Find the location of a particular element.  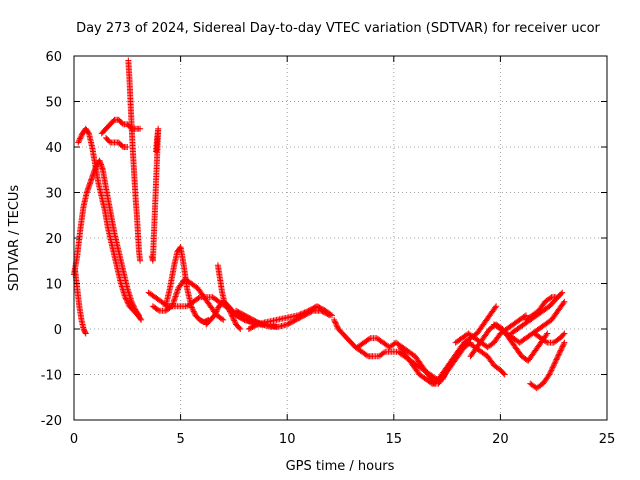

y-tick-label: 20 is located at coordinates (53, 239).